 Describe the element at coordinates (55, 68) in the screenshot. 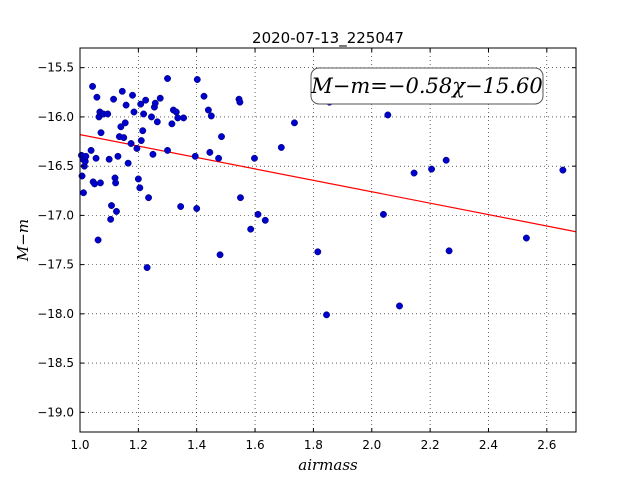

I see `y-tick-label: −15.5` at that location.